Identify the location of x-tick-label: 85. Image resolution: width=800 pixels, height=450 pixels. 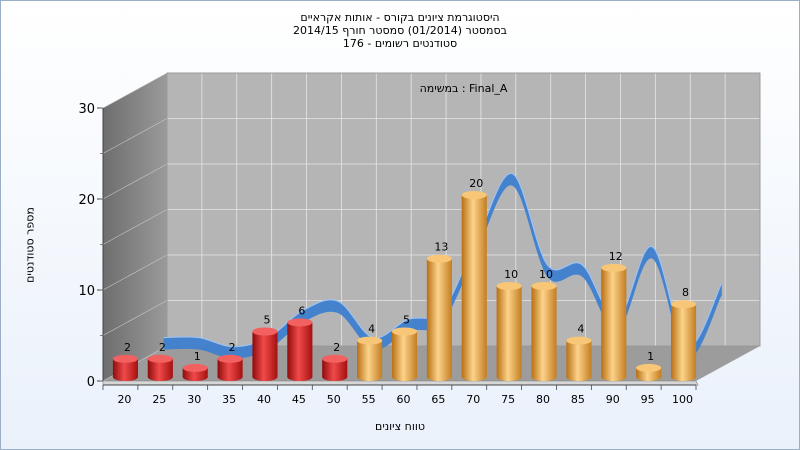
(578, 399).